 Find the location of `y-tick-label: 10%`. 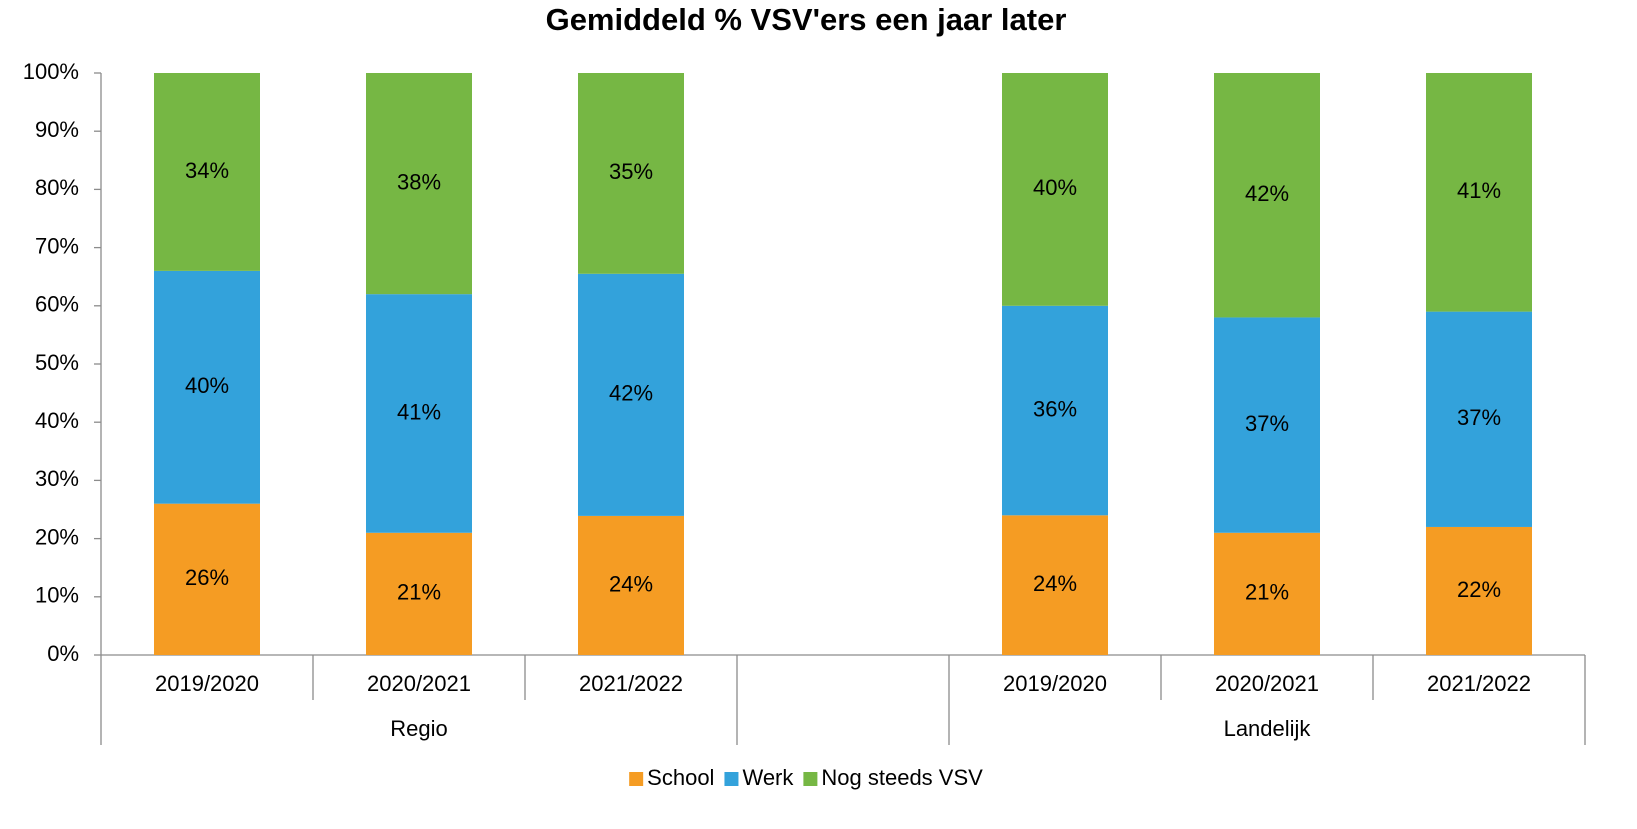

y-tick-label: 10% is located at coordinates (57, 595).